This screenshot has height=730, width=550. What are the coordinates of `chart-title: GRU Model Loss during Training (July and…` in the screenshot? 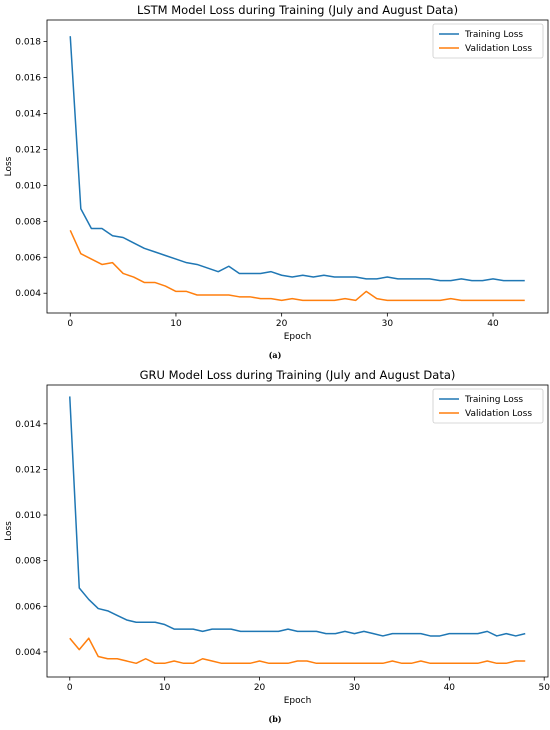 It's located at (298, 375).